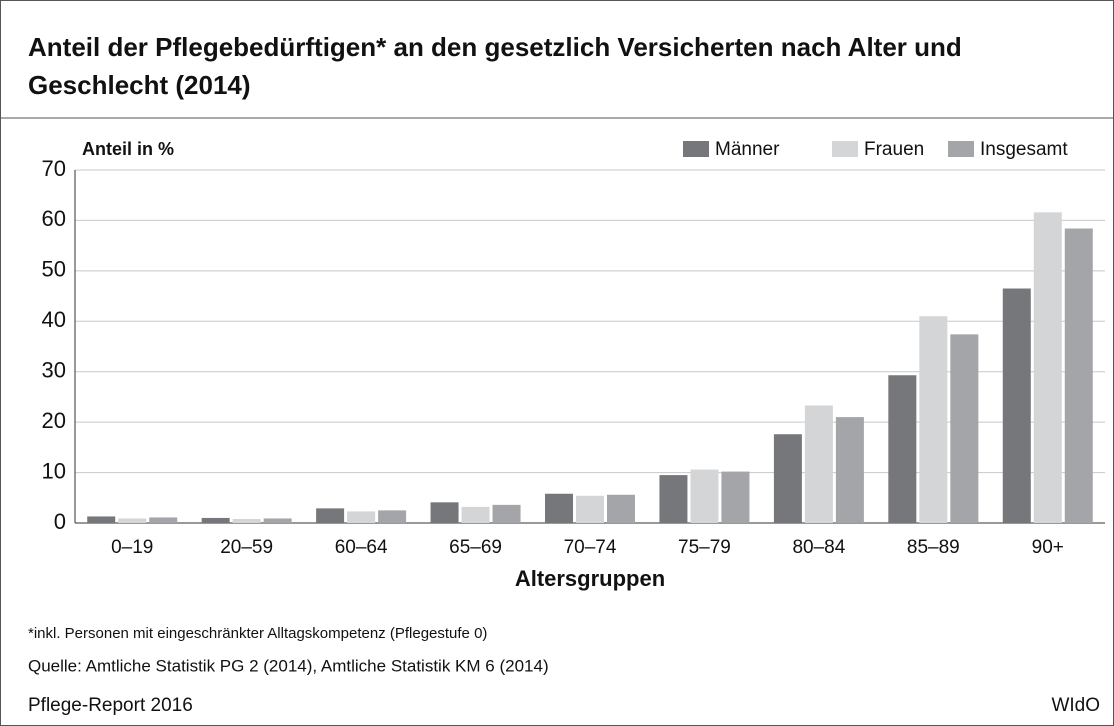  What do you see at coordinates (246, 547) in the screenshot?
I see `x-tick-label: 20–59` at bounding box center [246, 547].